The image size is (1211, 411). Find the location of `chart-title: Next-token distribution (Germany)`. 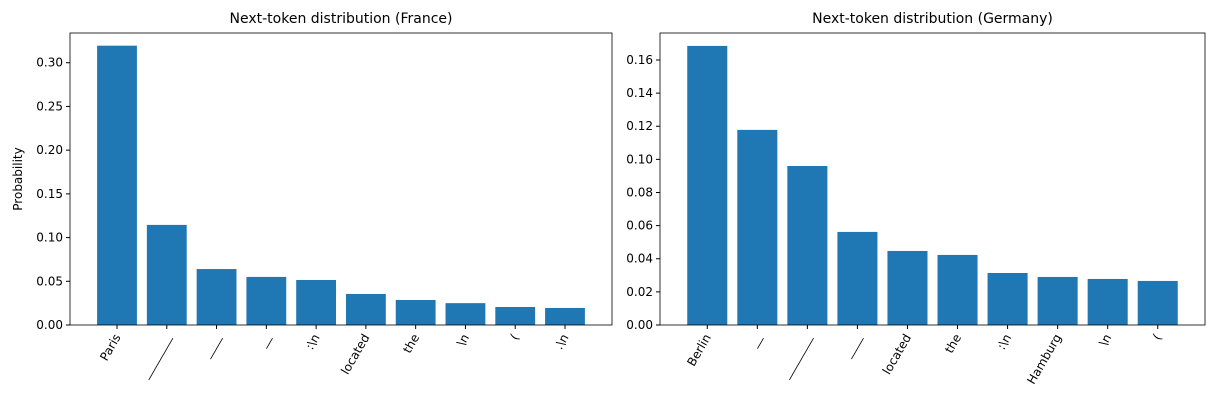

chart-title: Next-token distribution (Germany) is located at coordinates (932, 19).